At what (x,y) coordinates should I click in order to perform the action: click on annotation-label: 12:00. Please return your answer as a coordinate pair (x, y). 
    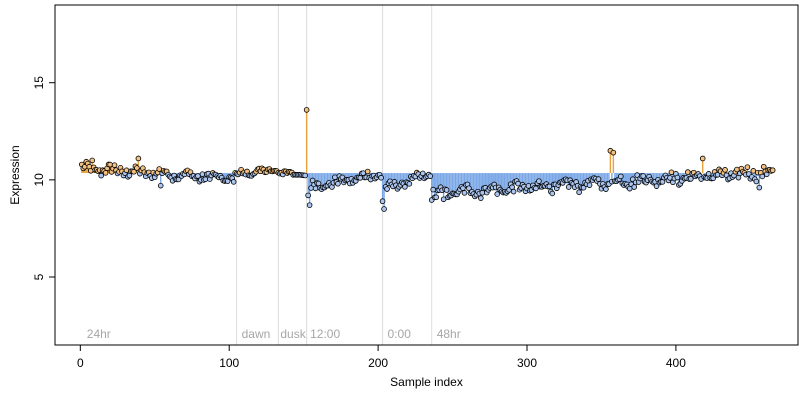
    Looking at the image, I should click on (325, 334).